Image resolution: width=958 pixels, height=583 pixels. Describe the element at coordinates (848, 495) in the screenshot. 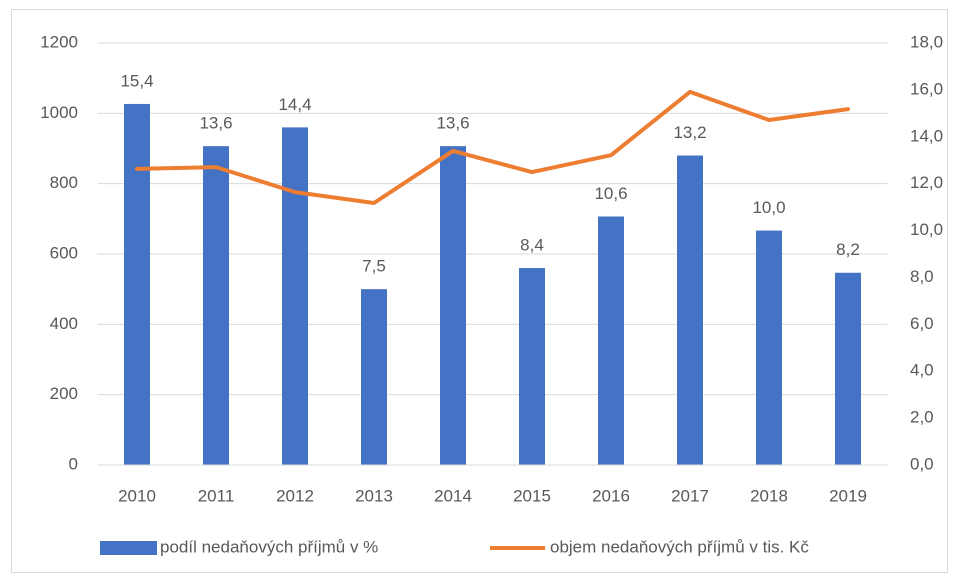

I see `x-tick-label: 2019` at that location.